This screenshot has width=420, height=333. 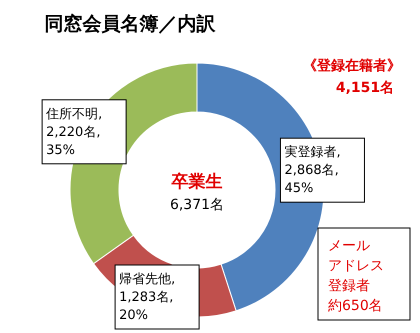 I want to click on text: メール, so click(x=349, y=246).